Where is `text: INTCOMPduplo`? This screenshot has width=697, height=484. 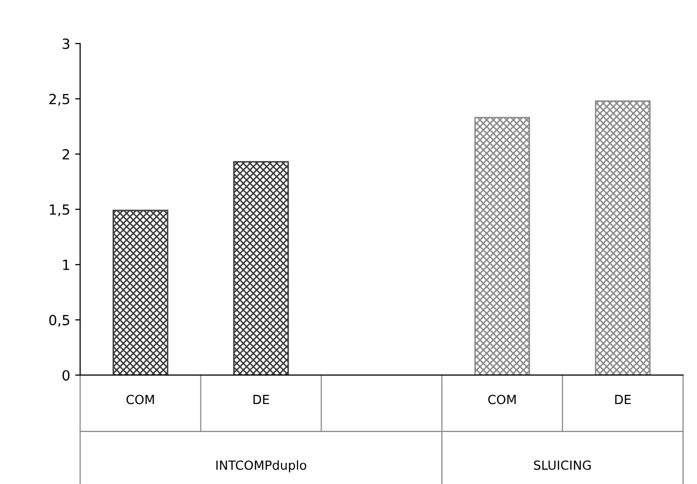 text: INTCOMPduplo is located at coordinates (261, 466).